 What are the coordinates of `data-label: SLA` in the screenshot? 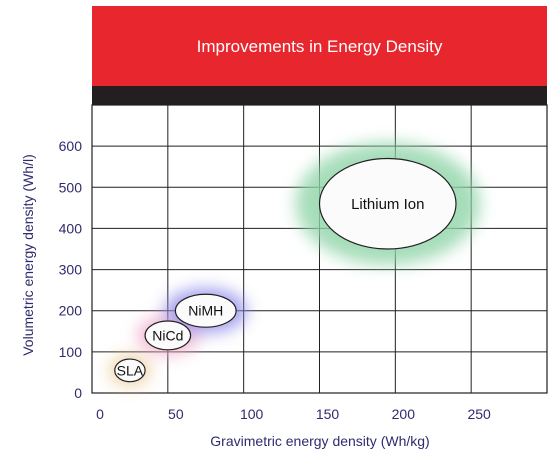 It's located at (130, 370).